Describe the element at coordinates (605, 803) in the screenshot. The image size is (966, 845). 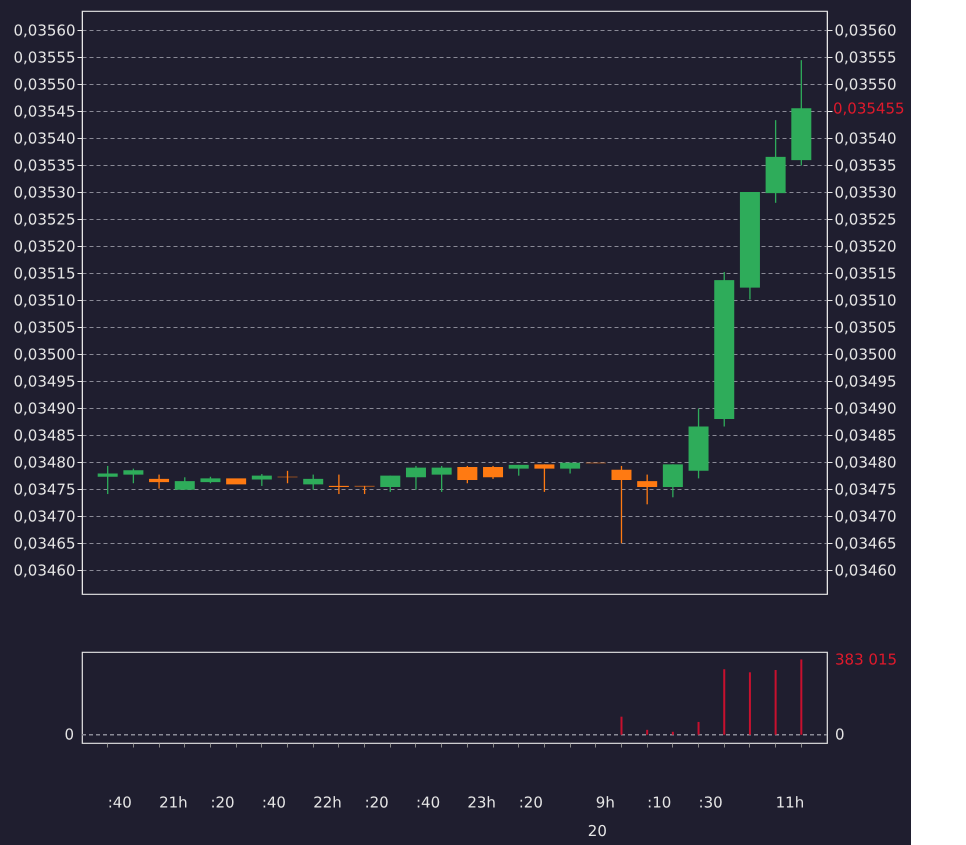
I see `x-tick-label: 9h` at that location.